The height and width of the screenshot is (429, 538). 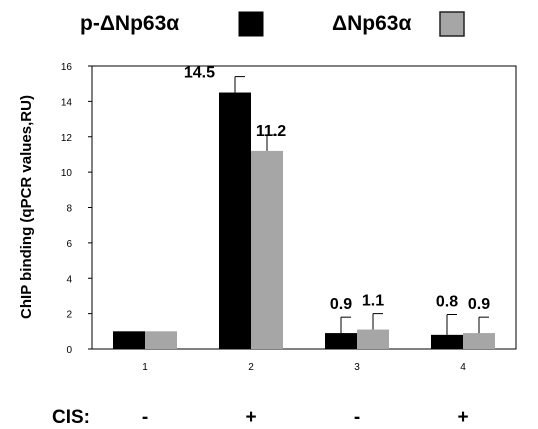 I want to click on y-tick-label: 10, so click(x=67, y=173).